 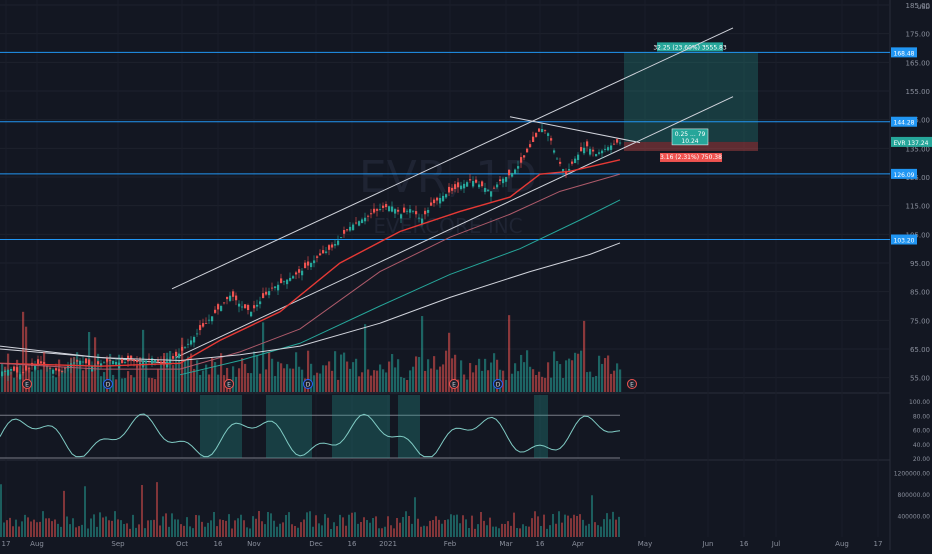 What do you see at coordinates (691, 97) in the screenshot?
I see `position-profit-zone` at bounding box center [691, 97].